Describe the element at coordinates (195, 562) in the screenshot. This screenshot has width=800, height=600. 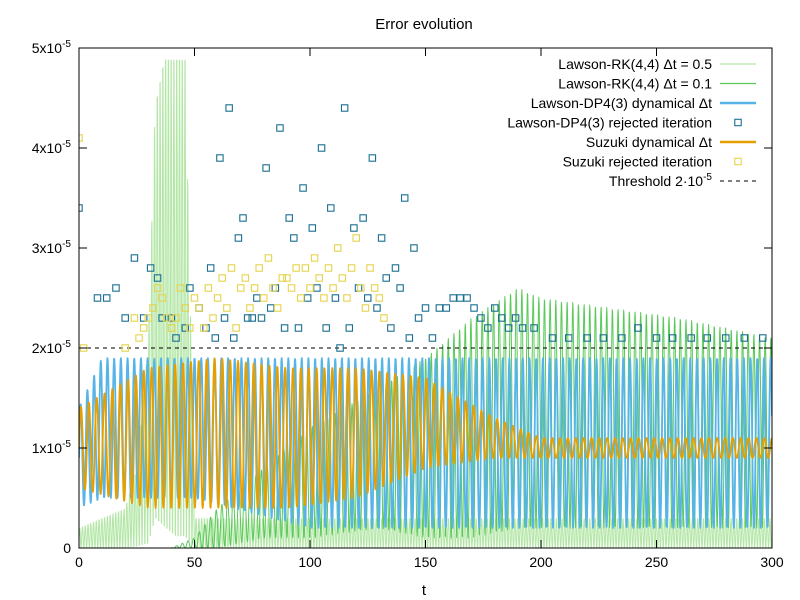
I see `x-tick-label: 50` at that location.